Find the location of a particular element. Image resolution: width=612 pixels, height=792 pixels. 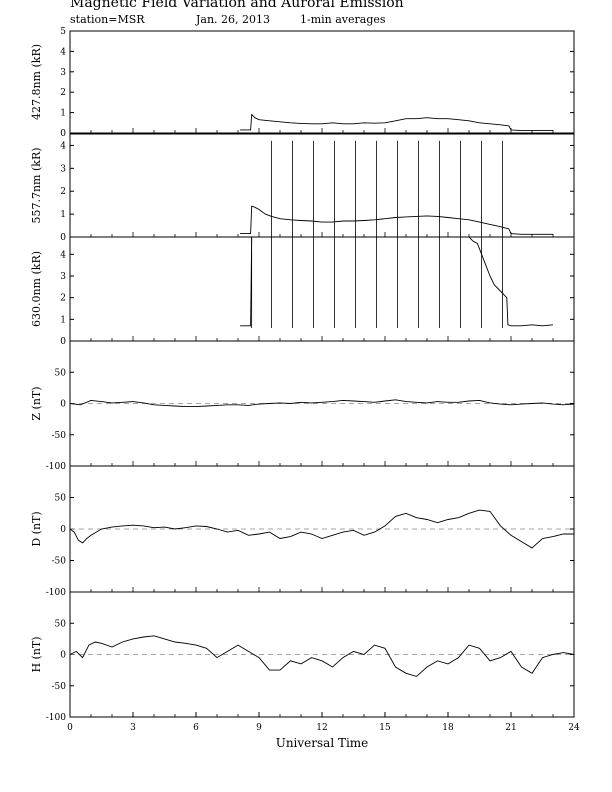

y-axis-label: 557.7nm (kR) is located at coordinates (36, 185).